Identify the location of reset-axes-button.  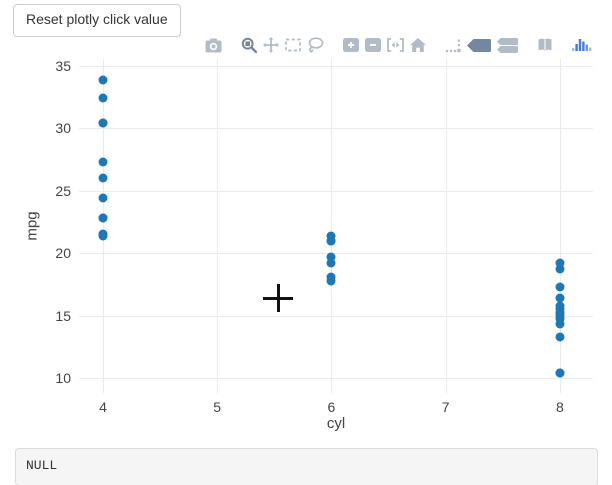
(418, 45).